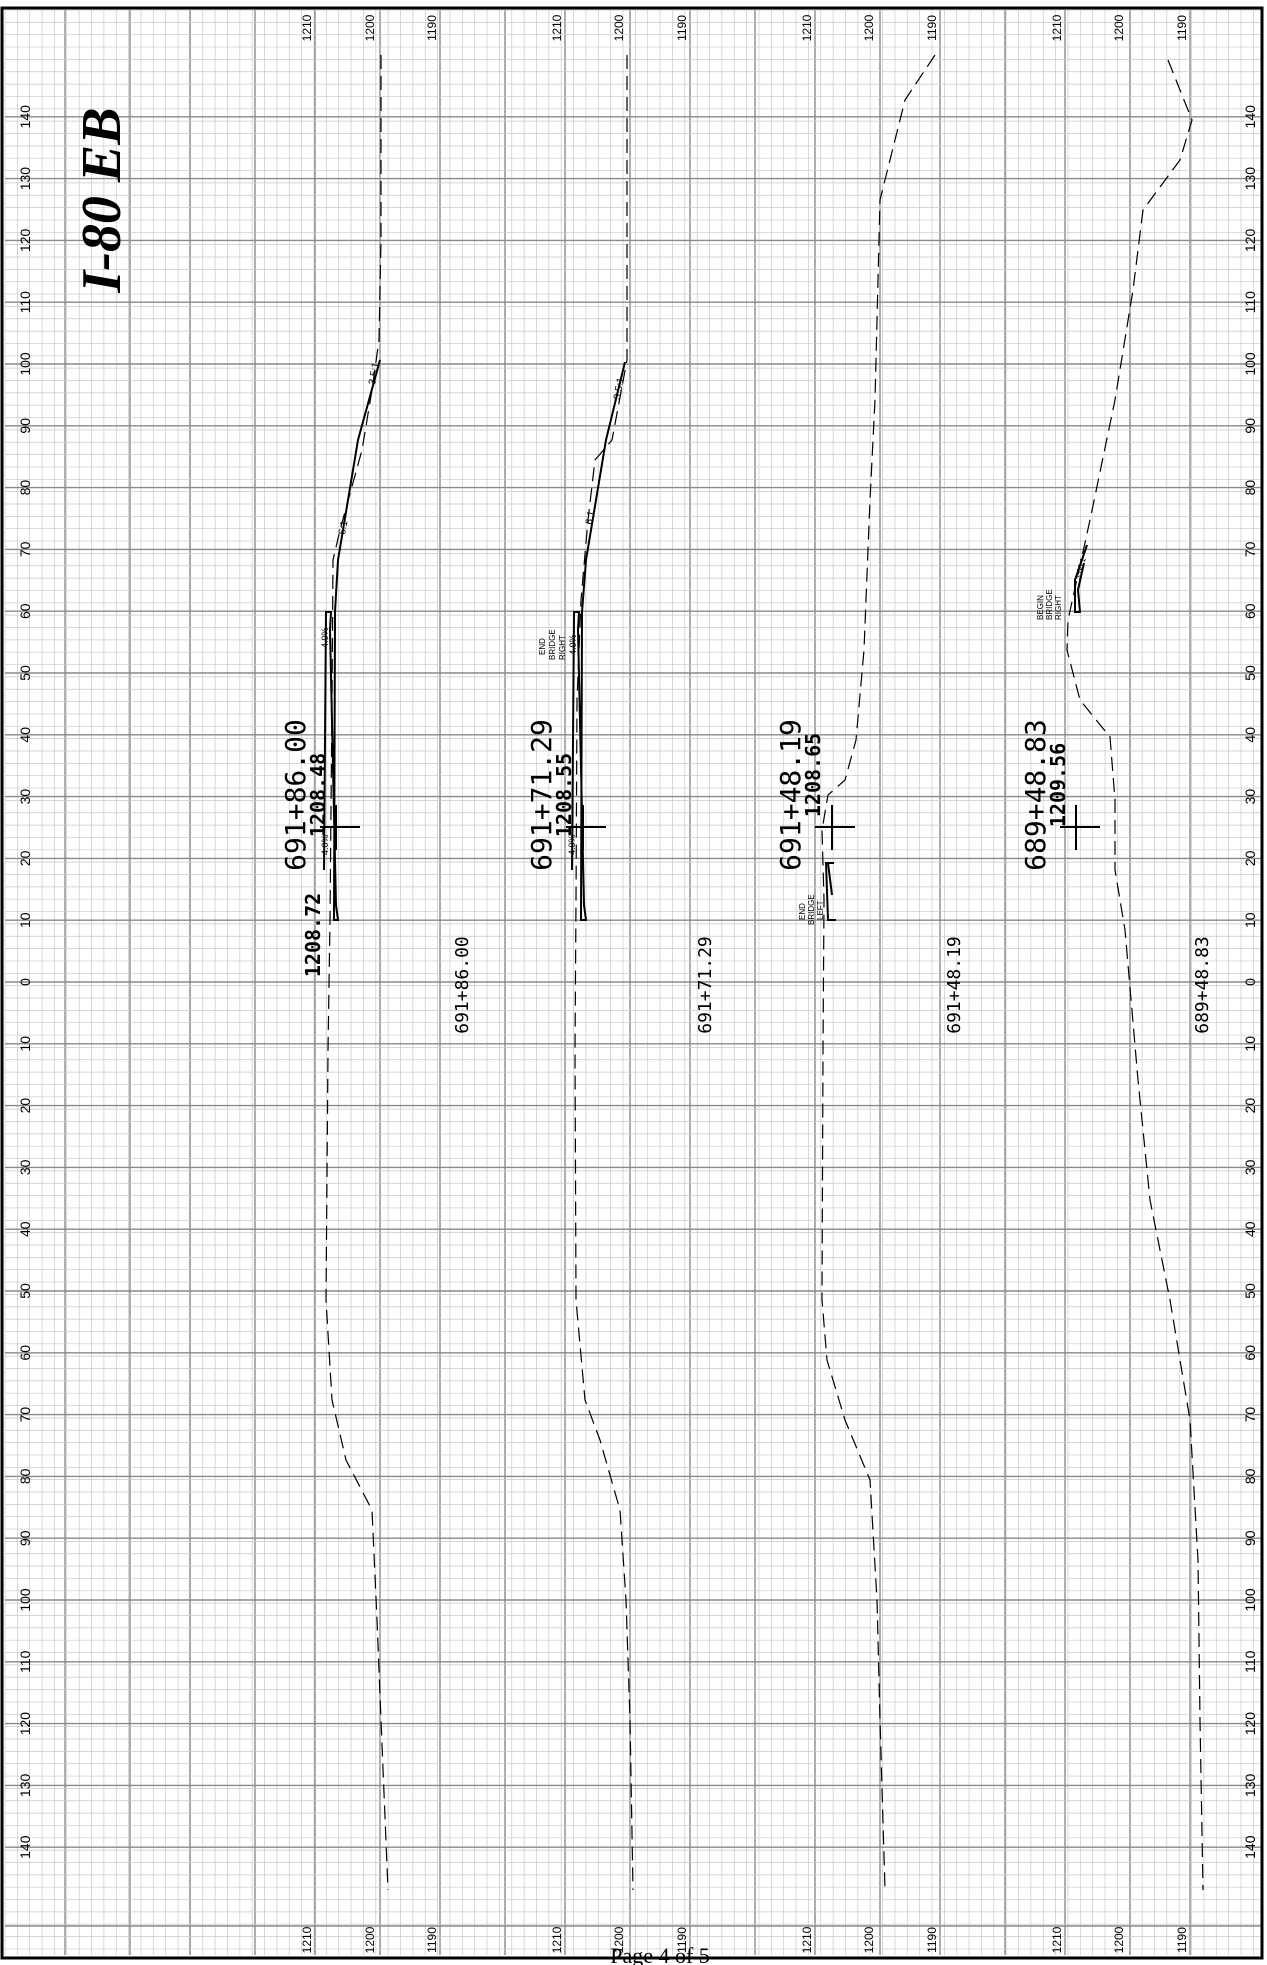 The height and width of the screenshot is (1965, 1267). I want to click on center-elev-2: 1208.55, so click(564, 795).